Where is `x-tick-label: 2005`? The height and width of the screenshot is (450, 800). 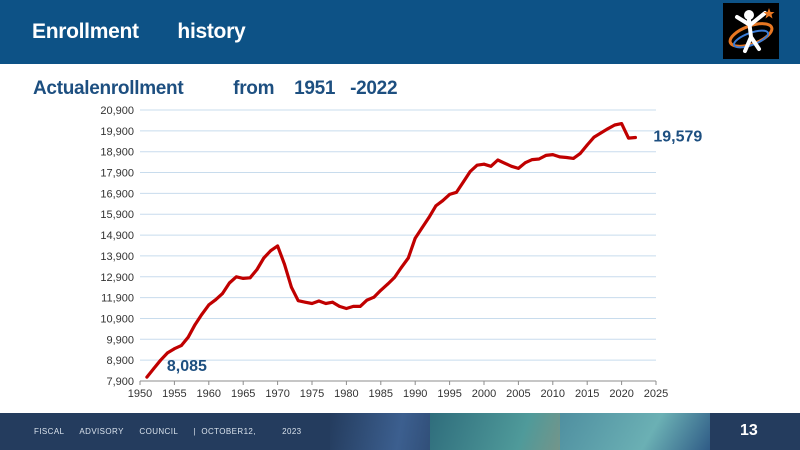
x-tick-label: 2005 is located at coordinates (518, 394).